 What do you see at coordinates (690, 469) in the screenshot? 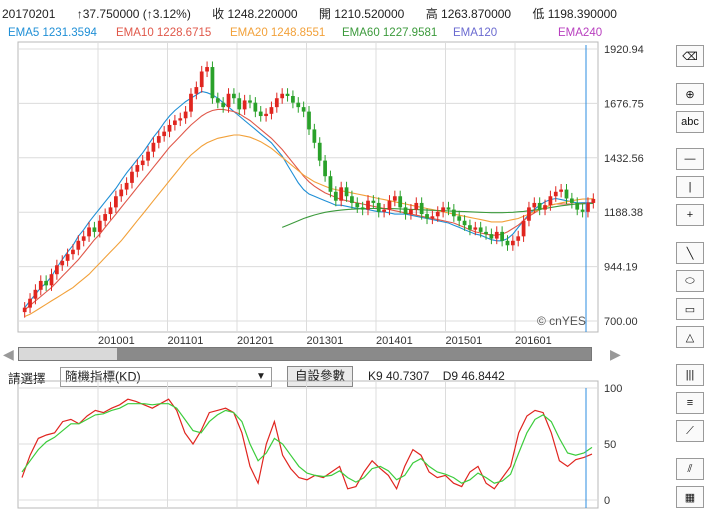
I see `gann-fan-icon: ⫽` at bounding box center [690, 469].